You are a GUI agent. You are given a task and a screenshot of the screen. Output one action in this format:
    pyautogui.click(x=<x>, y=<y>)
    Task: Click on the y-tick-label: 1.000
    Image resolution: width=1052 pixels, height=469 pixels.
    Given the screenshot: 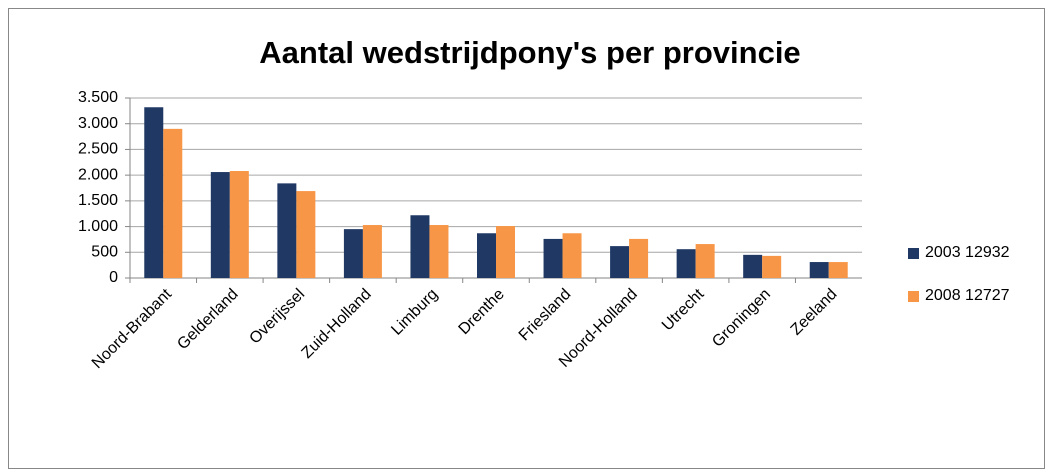 What is the action you would take?
    pyautogui.click(x=98, y=226)
    